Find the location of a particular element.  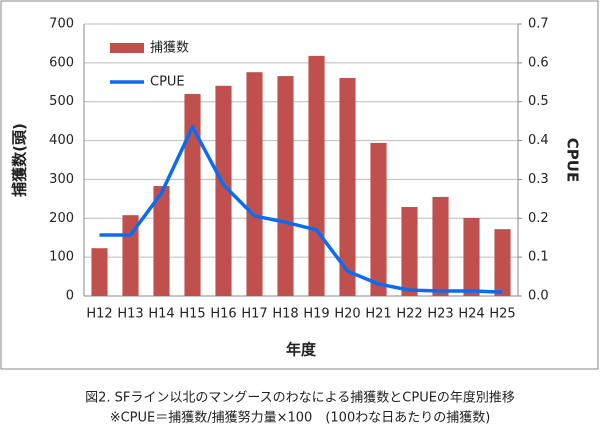

x-tick-label: H18 is located at coordinates (285, 314).